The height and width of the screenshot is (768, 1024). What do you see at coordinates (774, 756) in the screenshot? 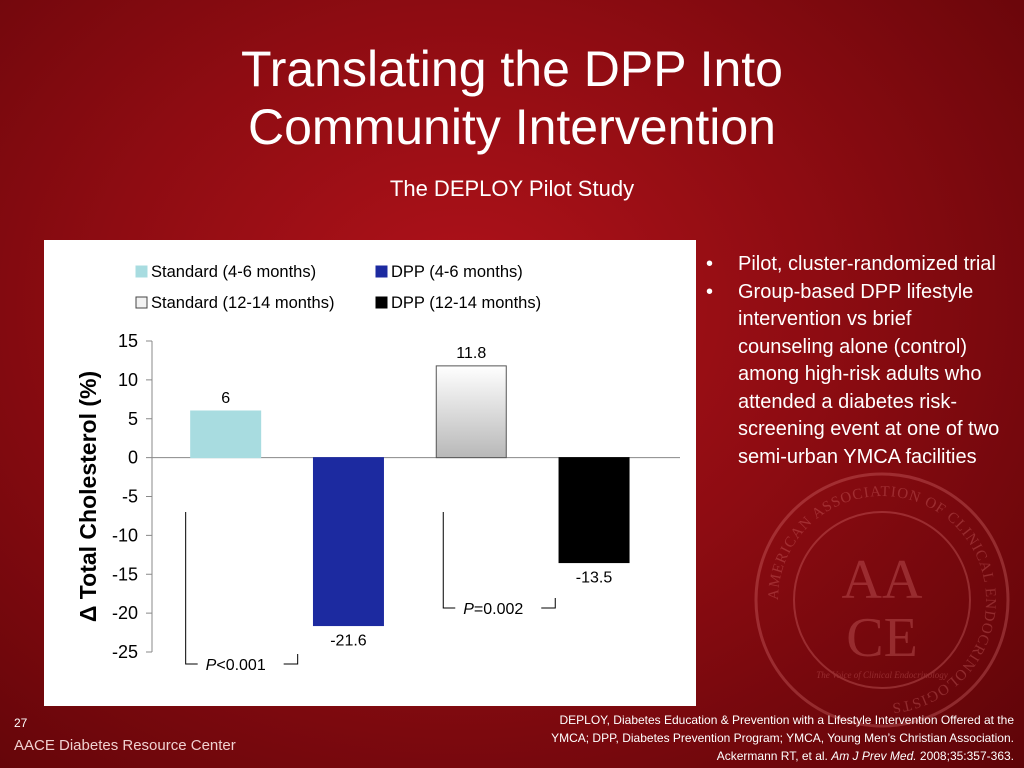
I see `citation-authors: Ackermann RT, et al.` at bounding box center [774, 756].